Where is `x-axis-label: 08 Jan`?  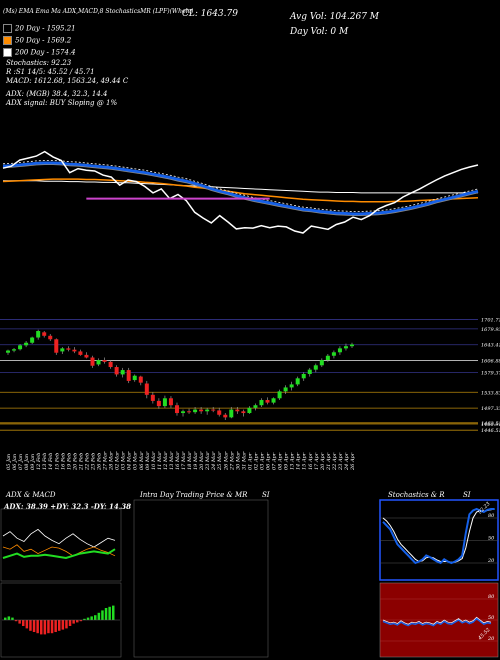
x-axis-label: 08 Jan is located at coordinates (27, 462).